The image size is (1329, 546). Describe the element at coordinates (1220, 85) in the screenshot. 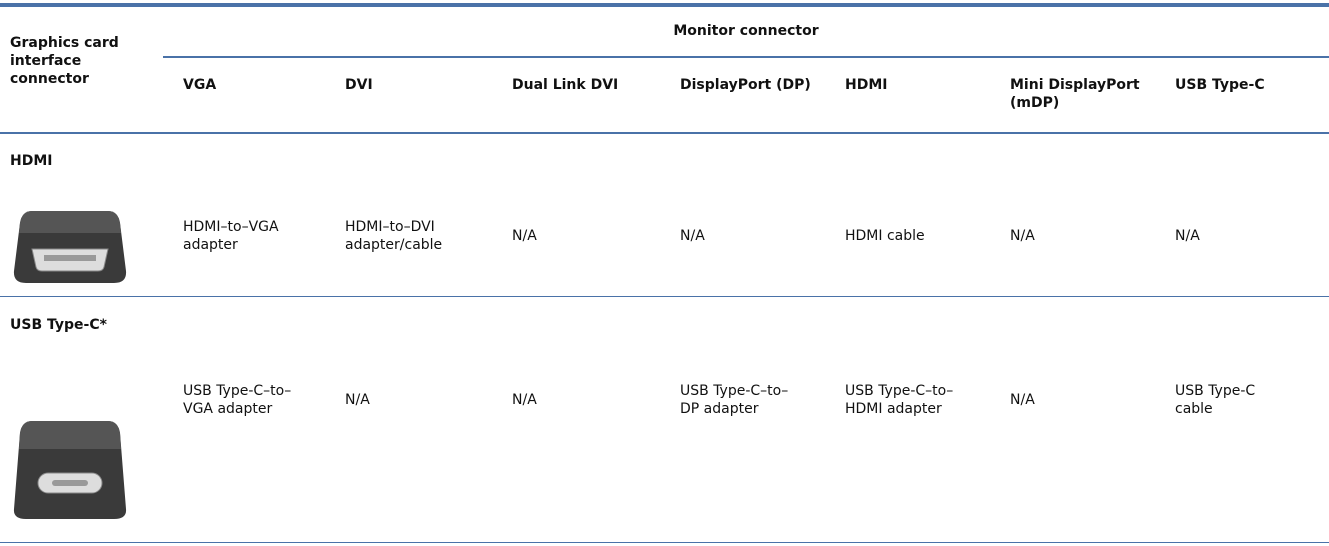

I see `column-header: USB Type-C` at that location.